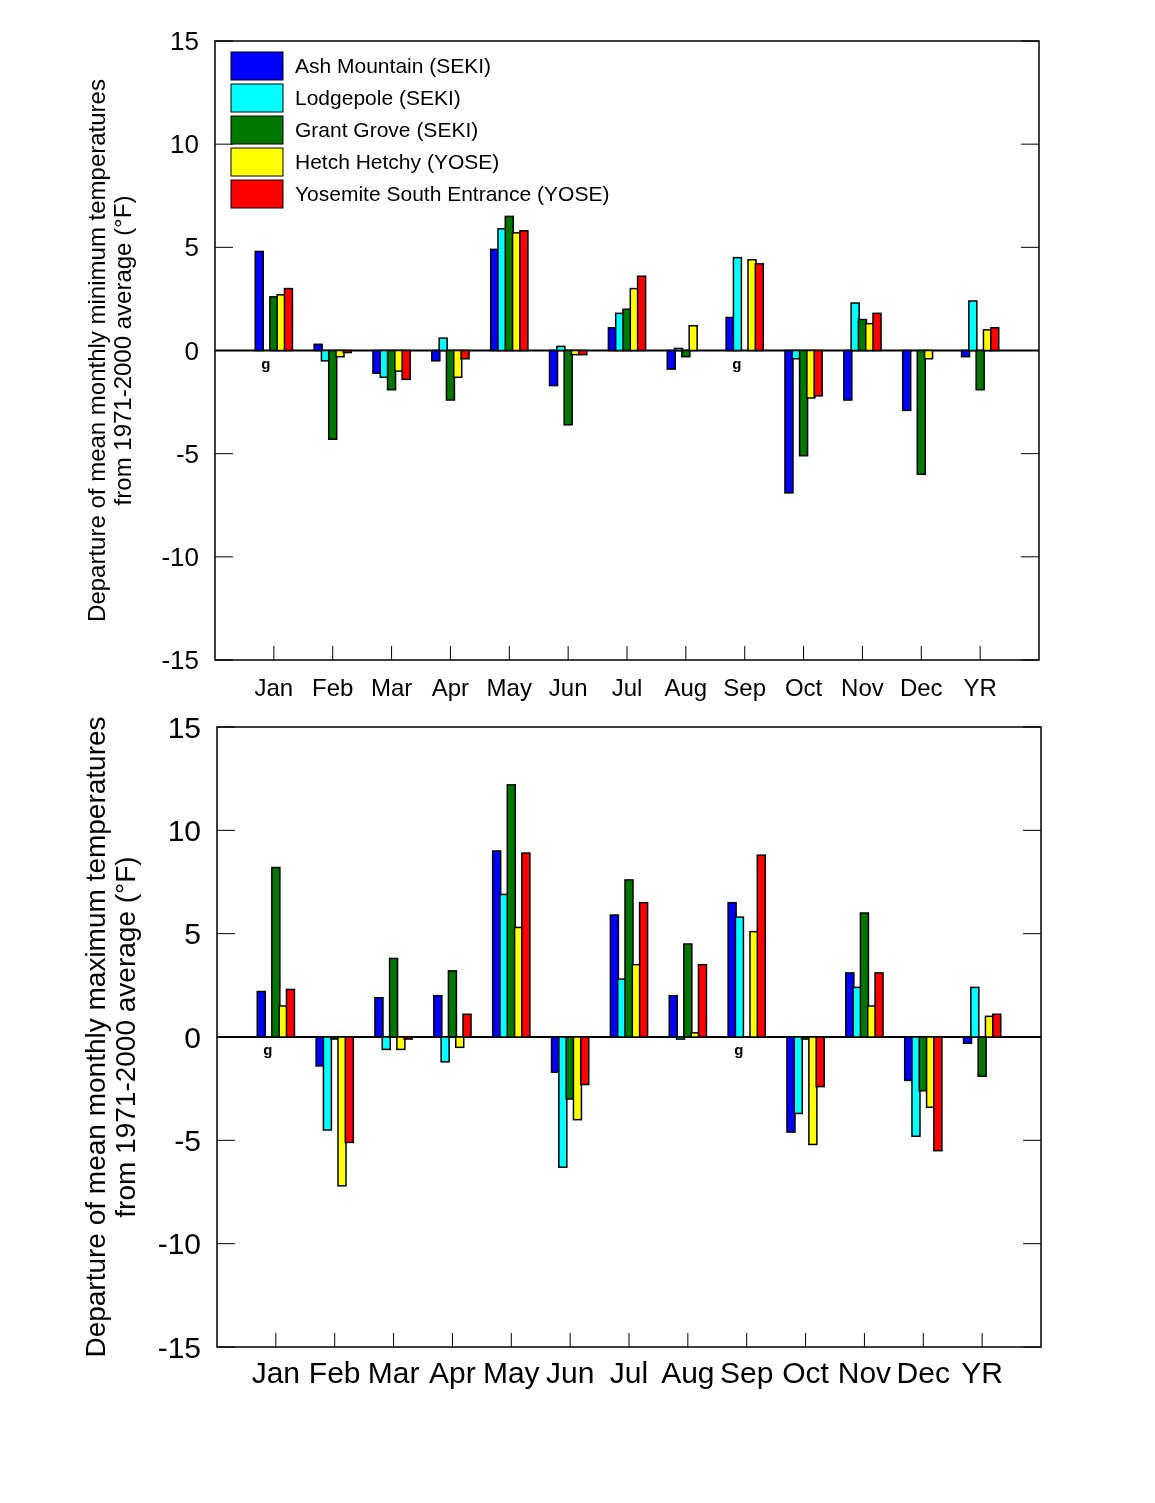  I want to click on legend-label: Hetch Hetchy (YOSE), so click(397, 162).